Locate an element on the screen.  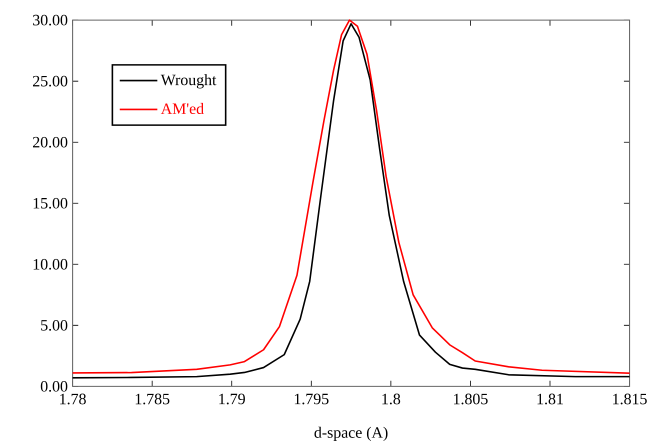
x-tick-label: 1.805 is located at coordinates (471, 398).